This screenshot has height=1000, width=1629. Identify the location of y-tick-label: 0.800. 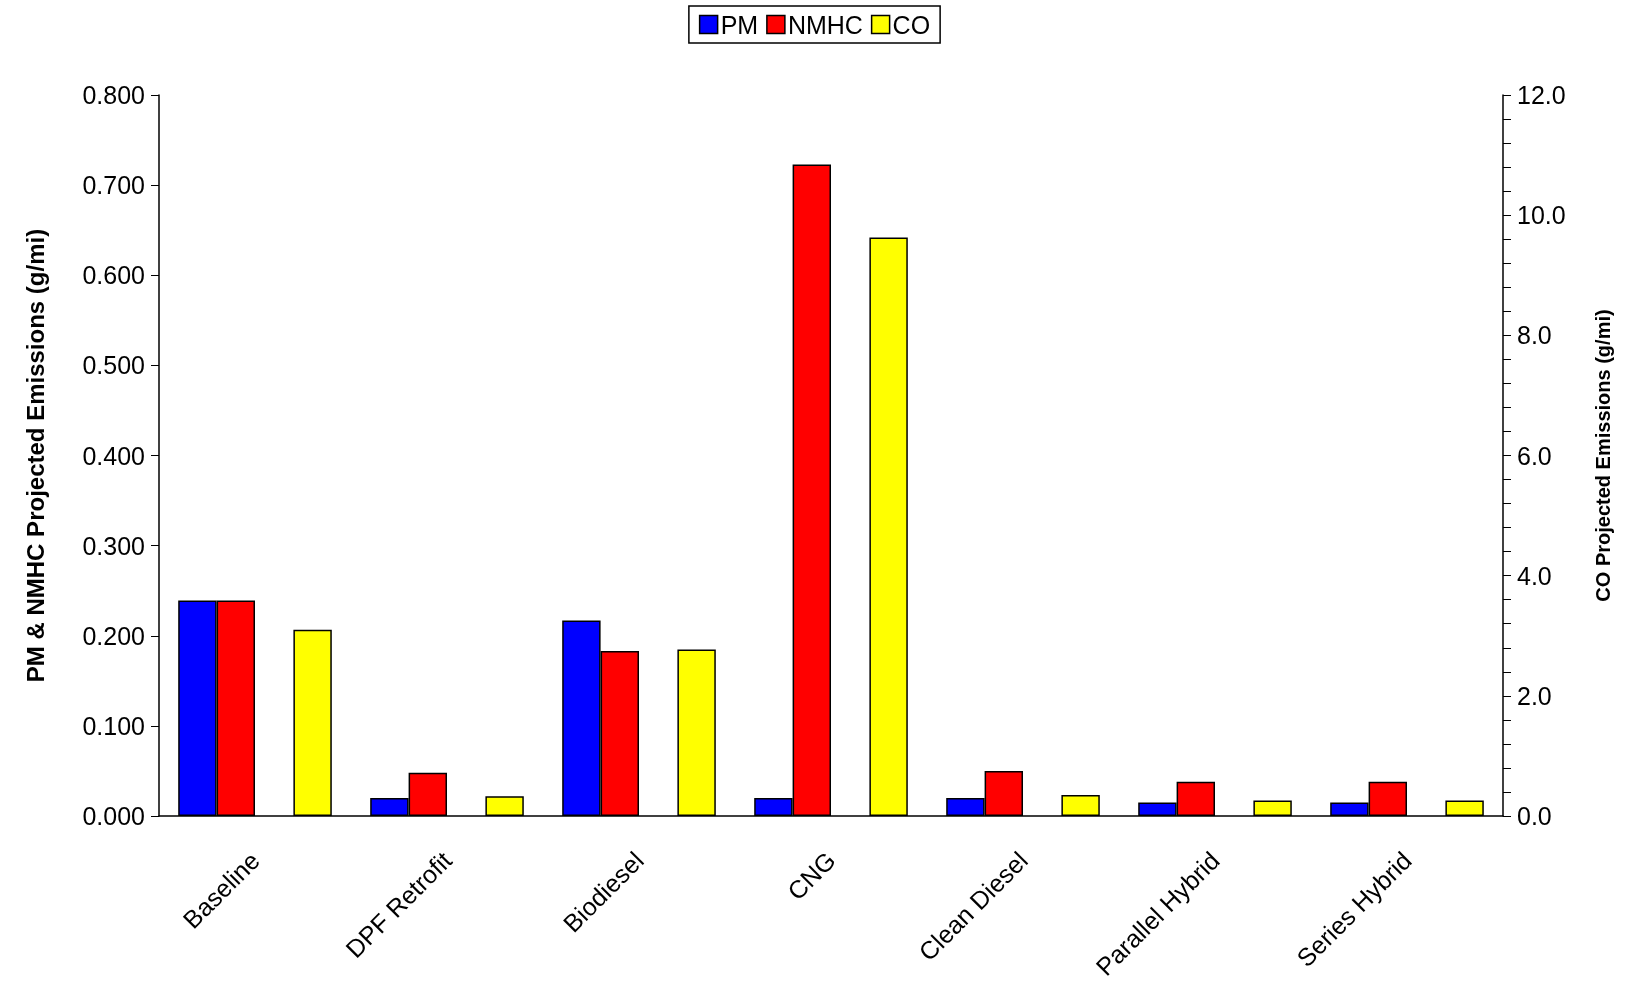
(113, 95).